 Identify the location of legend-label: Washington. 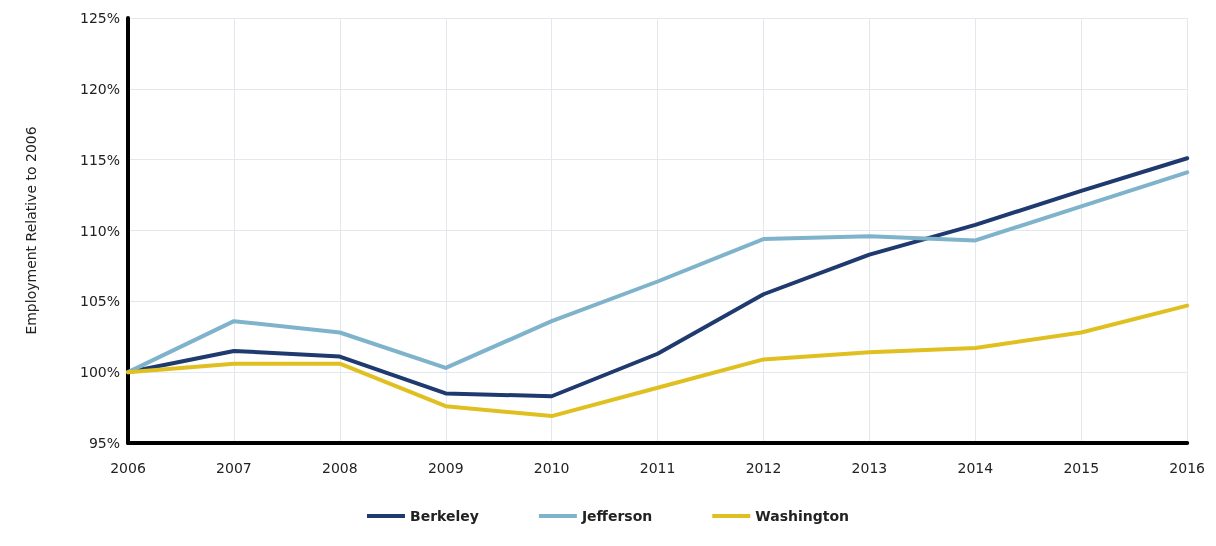
(802, 516).